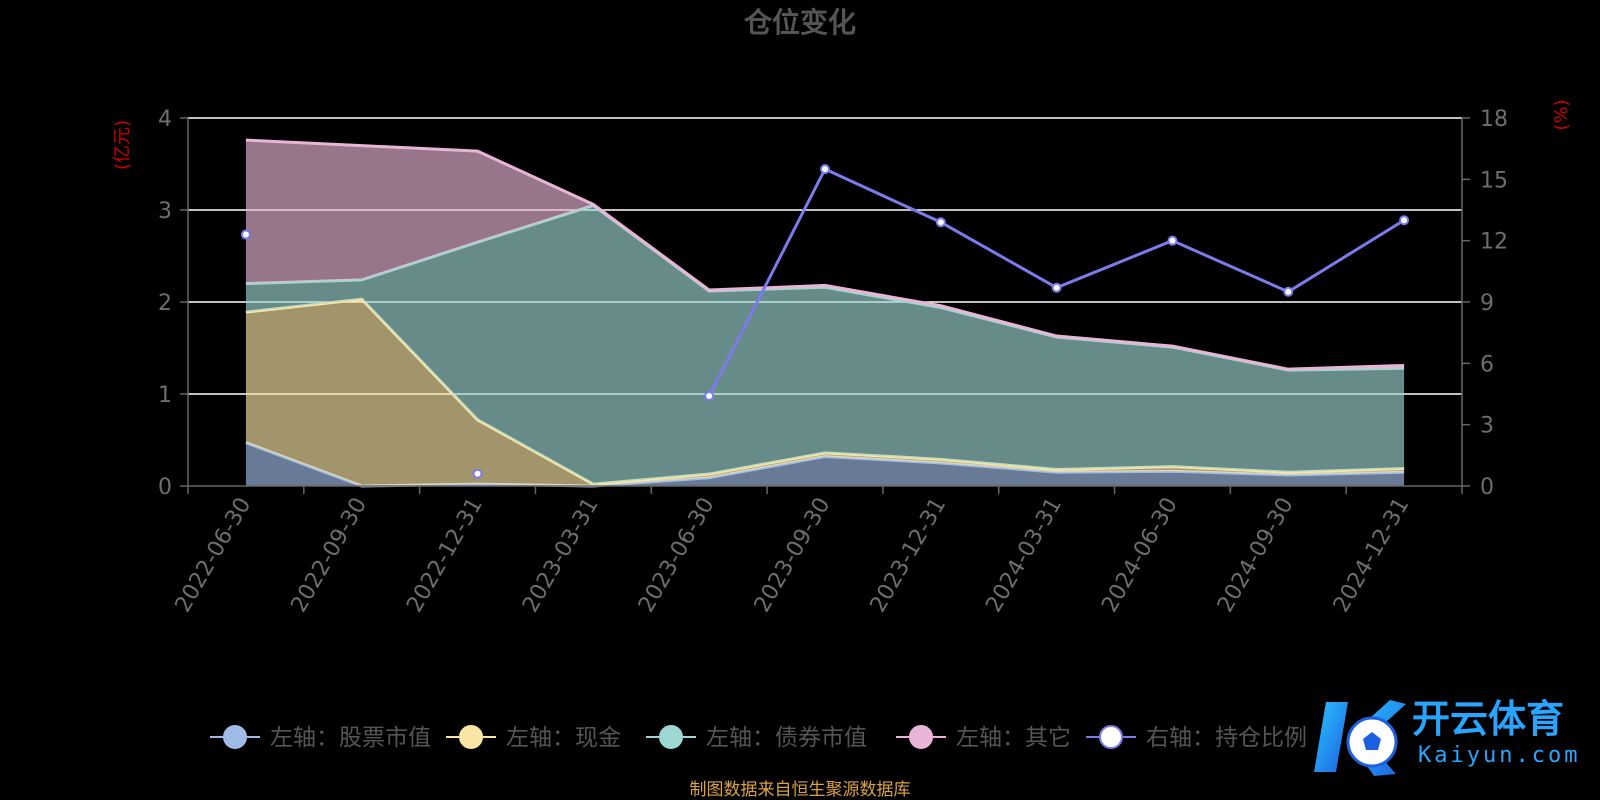  Describe the element at coordinates (1226, 738) in the screenshot. I see `legend-label: 右轴：持仓比例` at that location.